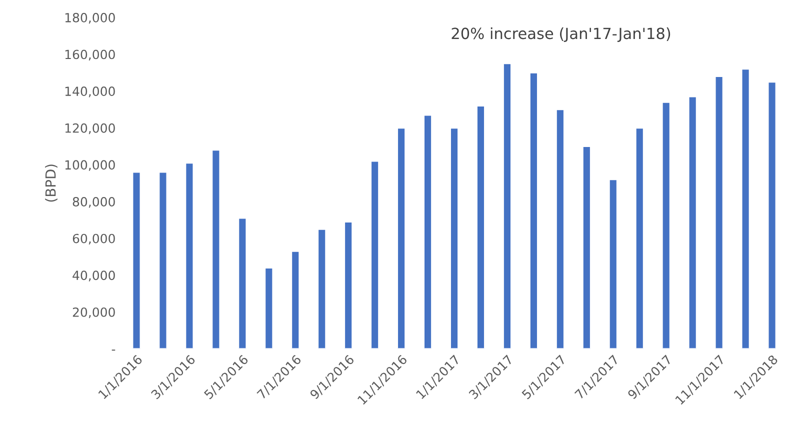 This screenshot has height=436, width=804. I want to click on annotation: 20% increase (Jan'17-Jan'18), so click(561, 34).